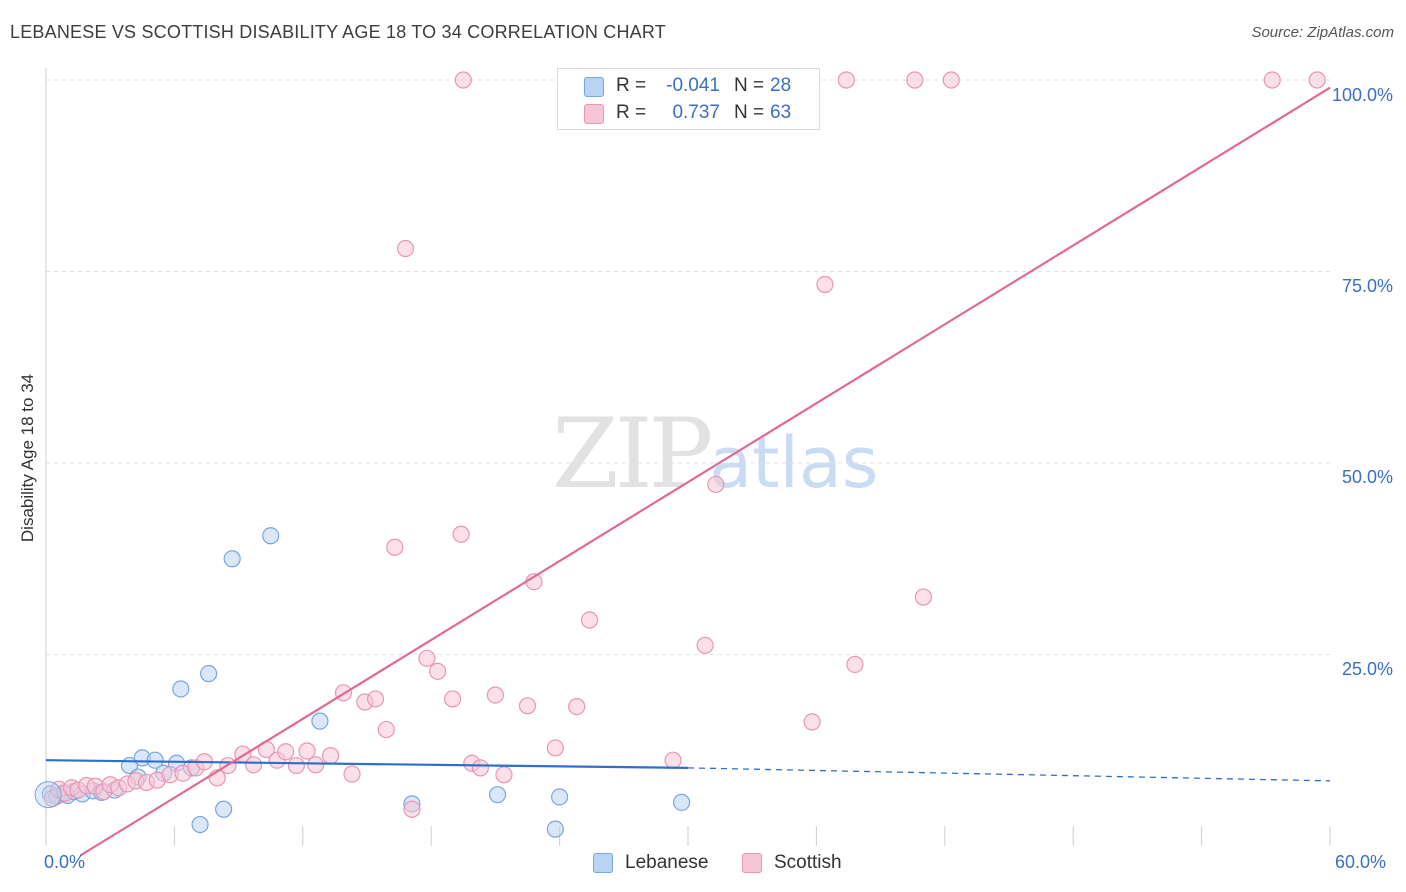  What do you see at coordinates (1361, 862) in the screenshot?
I see `x-tick-label-max: 60.0%` at bounding box center [1361, 862].